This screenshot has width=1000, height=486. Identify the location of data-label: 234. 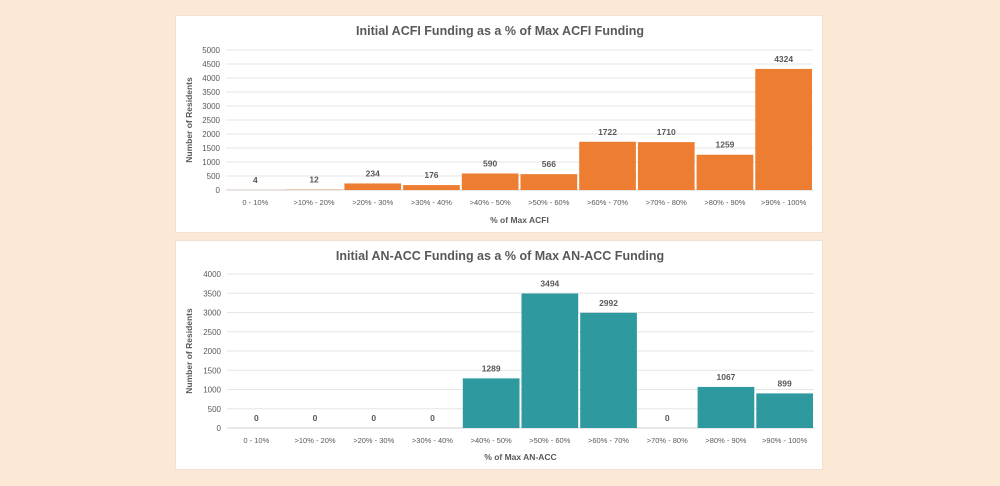
(373, 173).